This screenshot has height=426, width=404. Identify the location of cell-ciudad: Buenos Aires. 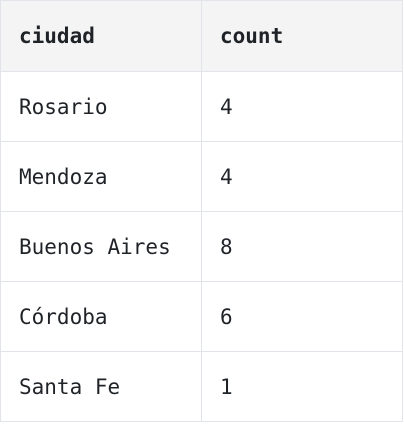
(101, 246).